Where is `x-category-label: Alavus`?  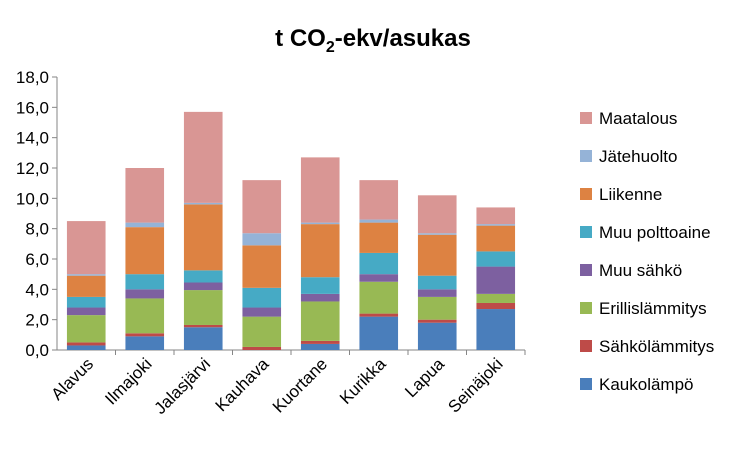
x-category-label: Alavus is located at coordinates (73, 379).